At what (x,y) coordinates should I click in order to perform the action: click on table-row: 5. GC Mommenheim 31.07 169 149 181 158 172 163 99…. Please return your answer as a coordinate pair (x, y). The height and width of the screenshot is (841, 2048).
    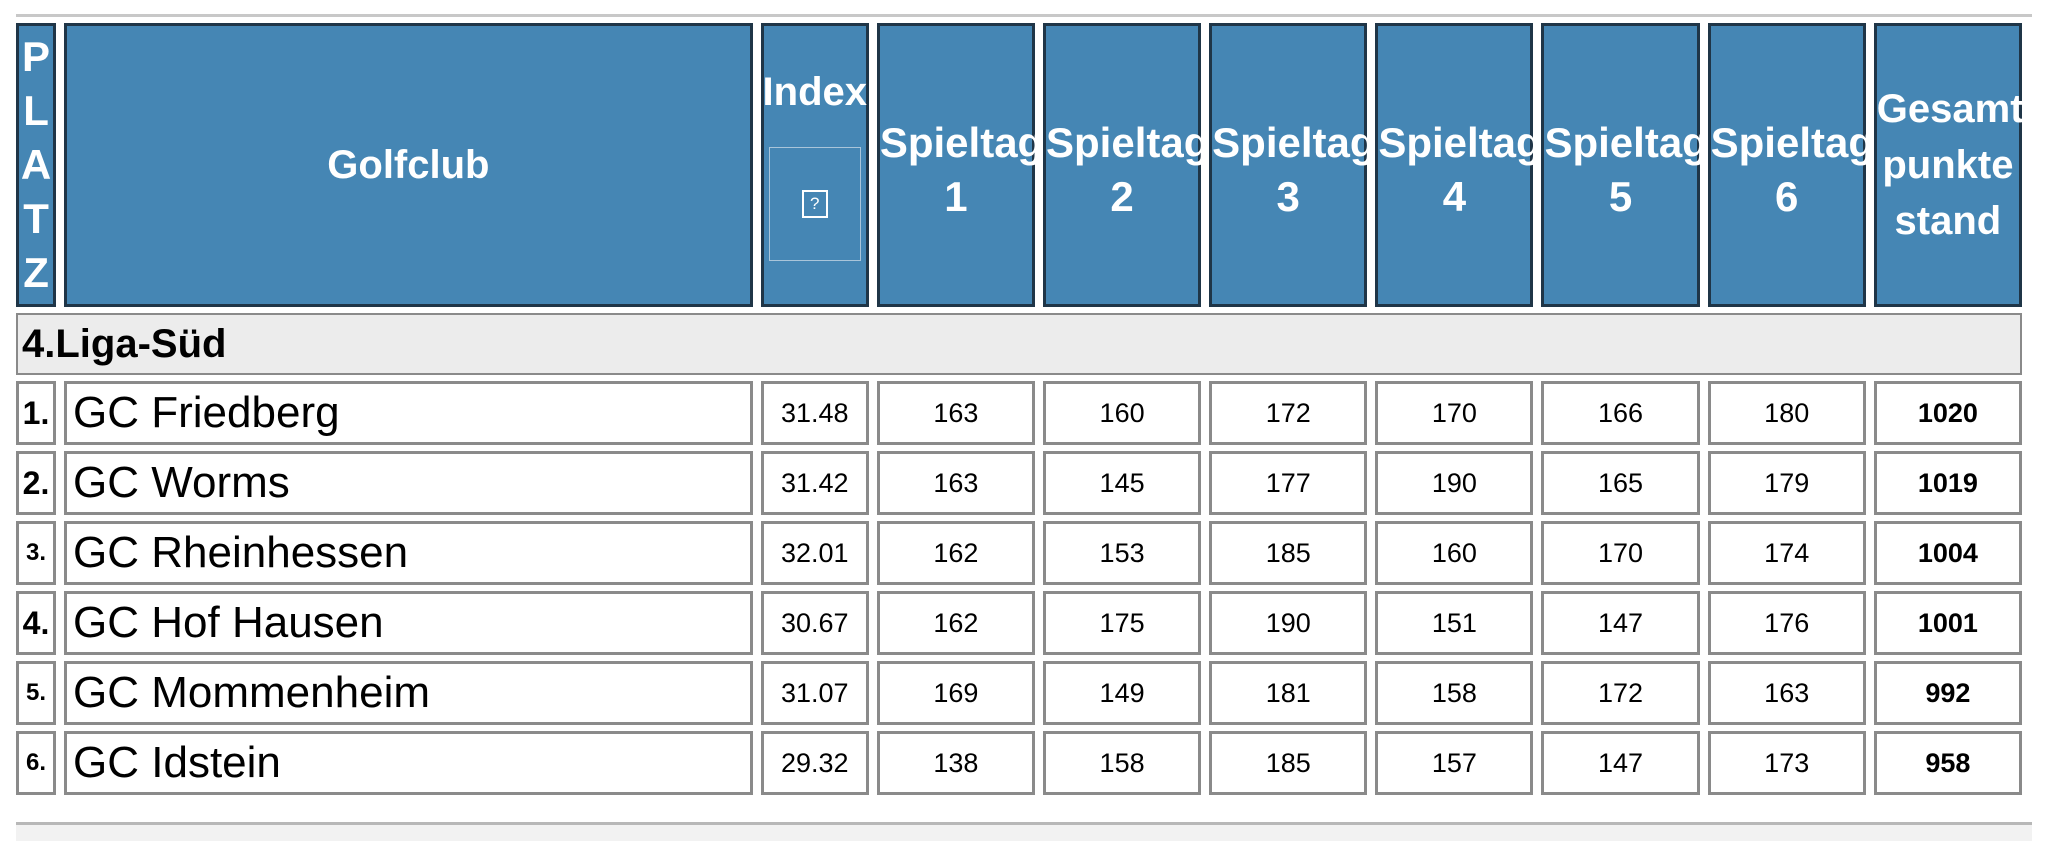
    Looking at the image, I should click on (1019, 693).